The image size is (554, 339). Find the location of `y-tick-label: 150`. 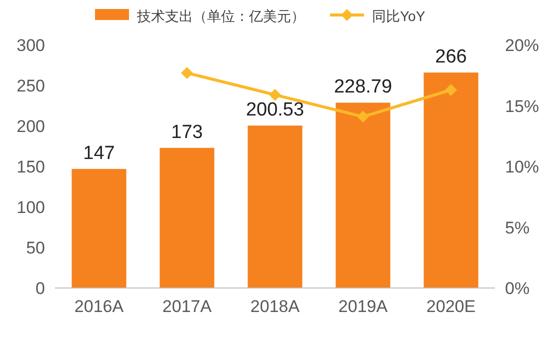

y-tick-label: 150 is located at coordinates (30, 167).